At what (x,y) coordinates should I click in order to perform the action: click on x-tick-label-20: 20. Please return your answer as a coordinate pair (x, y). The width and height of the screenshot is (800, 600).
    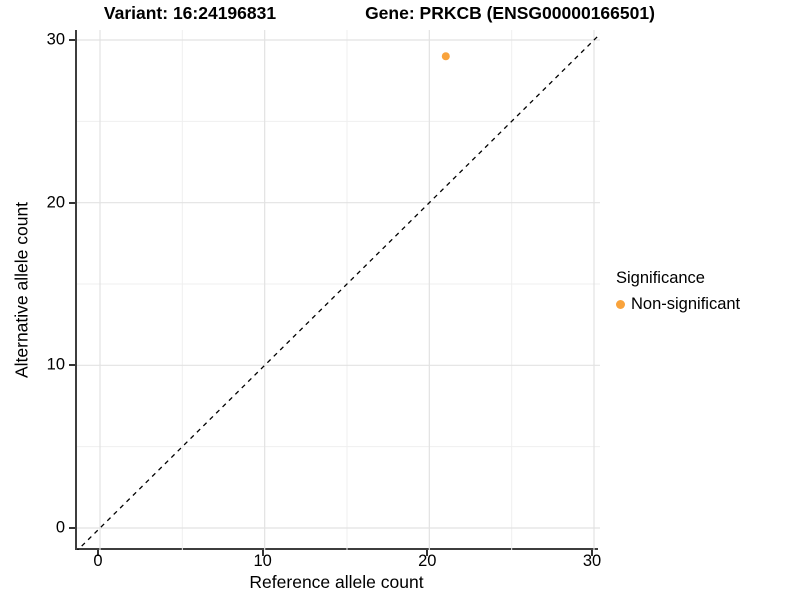
    Looking at the image, I should click on (427, 561).